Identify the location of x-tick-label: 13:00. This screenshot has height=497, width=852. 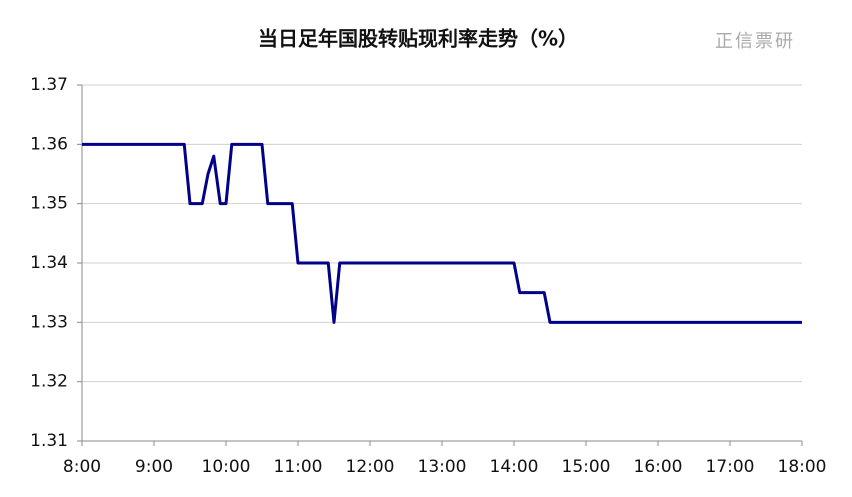
(442, 467).